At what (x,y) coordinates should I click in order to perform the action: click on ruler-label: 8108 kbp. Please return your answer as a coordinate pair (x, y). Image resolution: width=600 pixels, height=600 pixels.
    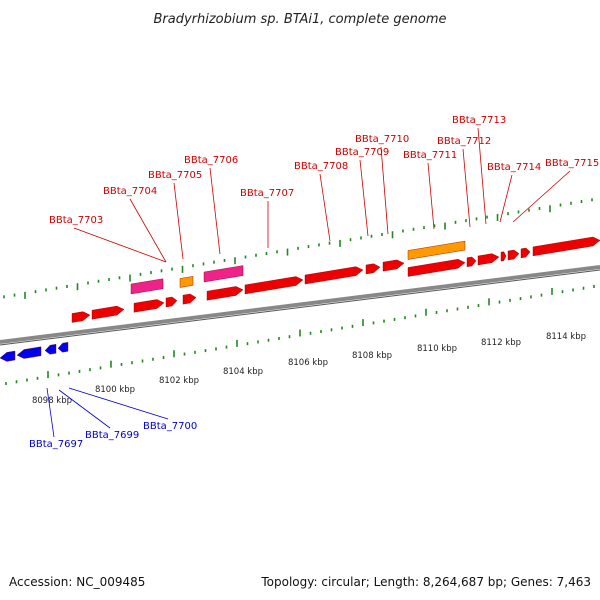
    Looking at the image, I should click on (372, 356).